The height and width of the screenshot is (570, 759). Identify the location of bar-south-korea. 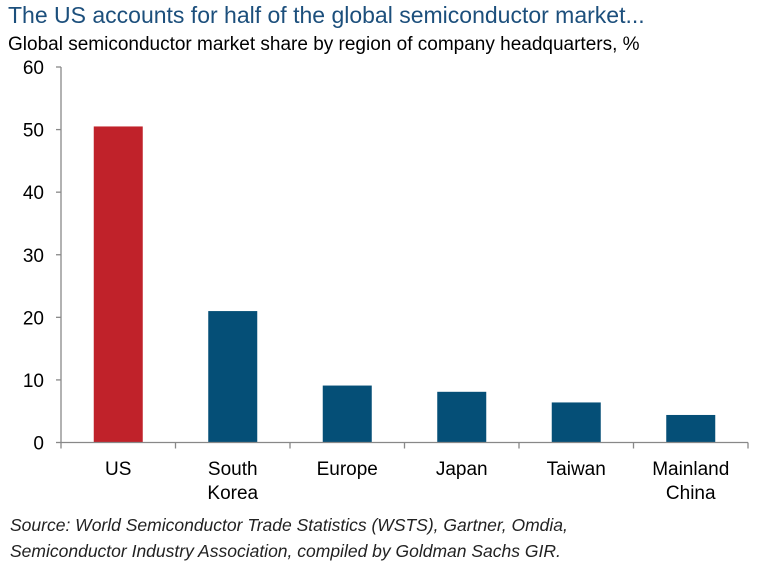
(233, 377).